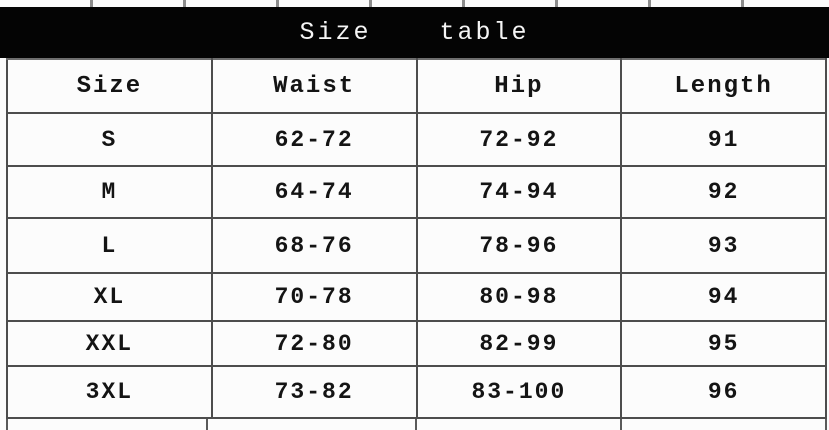 The width and height of the screenshot is (829, 430). Describe the element at coordinates (314, 192) in the screenshot. I see `waist-cell: 64-74` at that location.